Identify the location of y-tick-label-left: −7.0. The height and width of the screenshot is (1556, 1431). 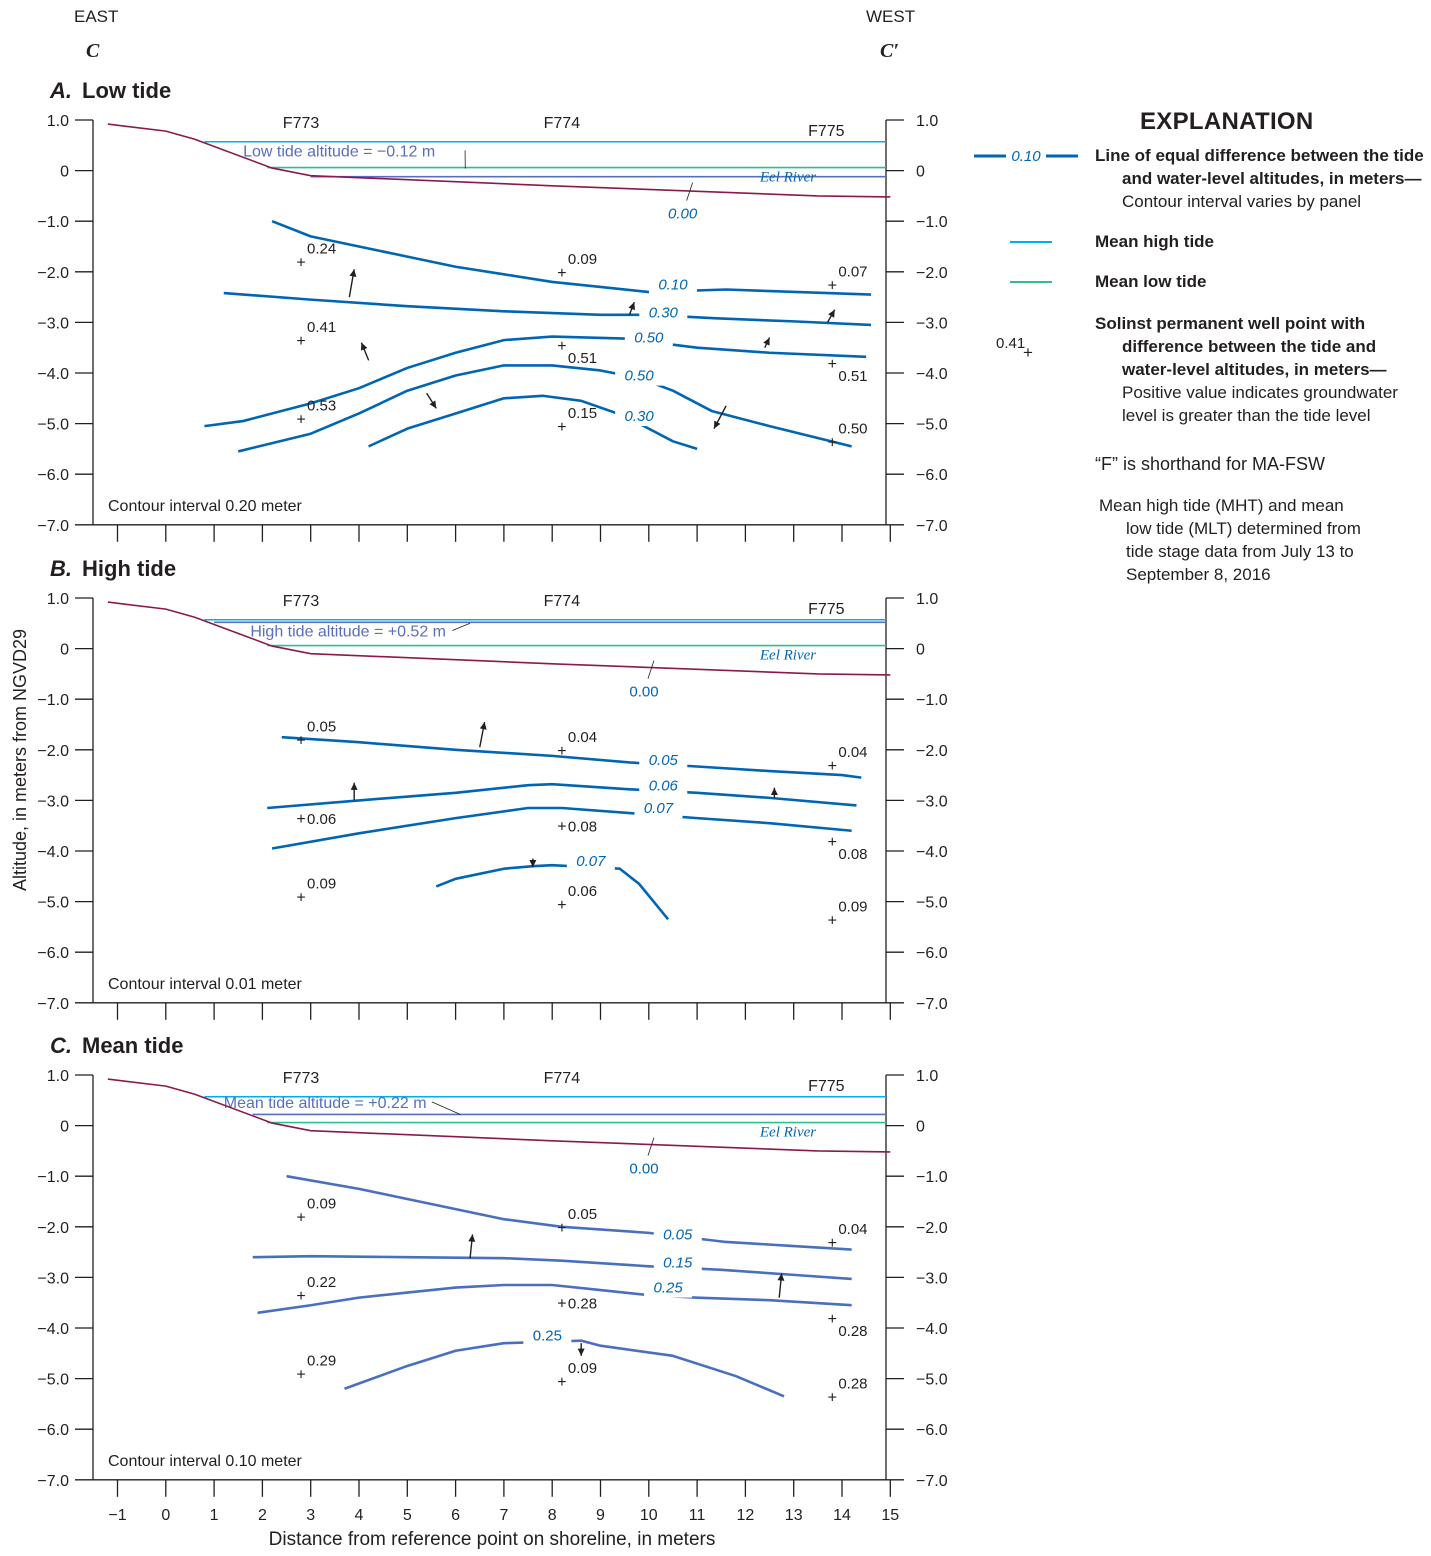
(53, 1004).